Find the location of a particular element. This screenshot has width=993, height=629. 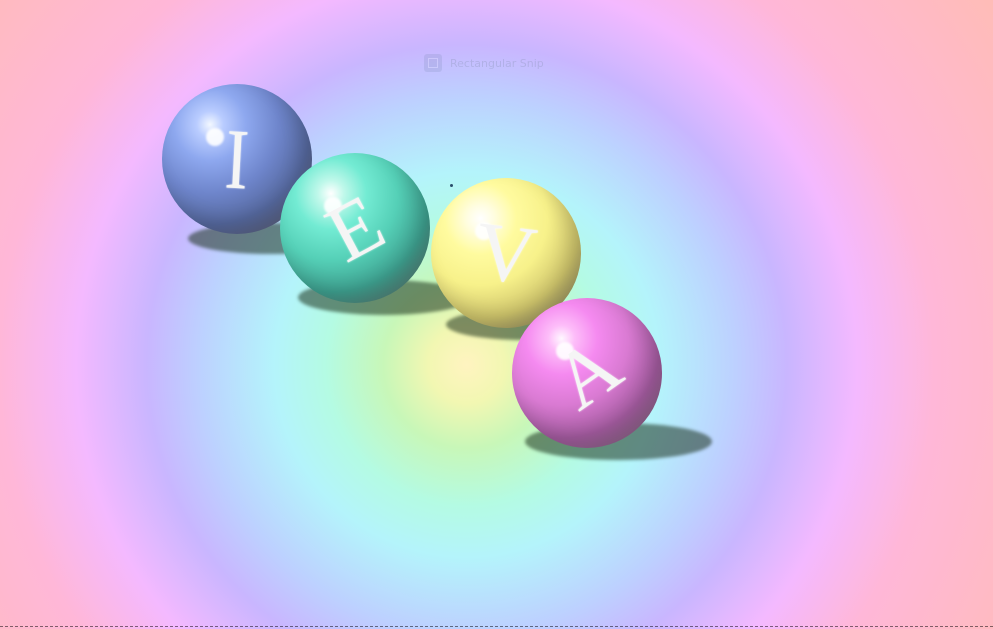

letter-ball-v: V is located at coordinates (506, 253).